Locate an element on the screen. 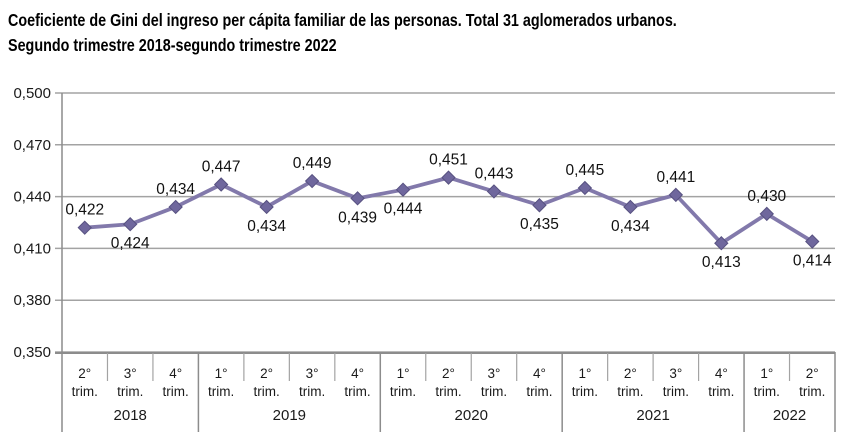 The image size is (841, 441). year-label: 2022 is located at coordinates (789, 415).